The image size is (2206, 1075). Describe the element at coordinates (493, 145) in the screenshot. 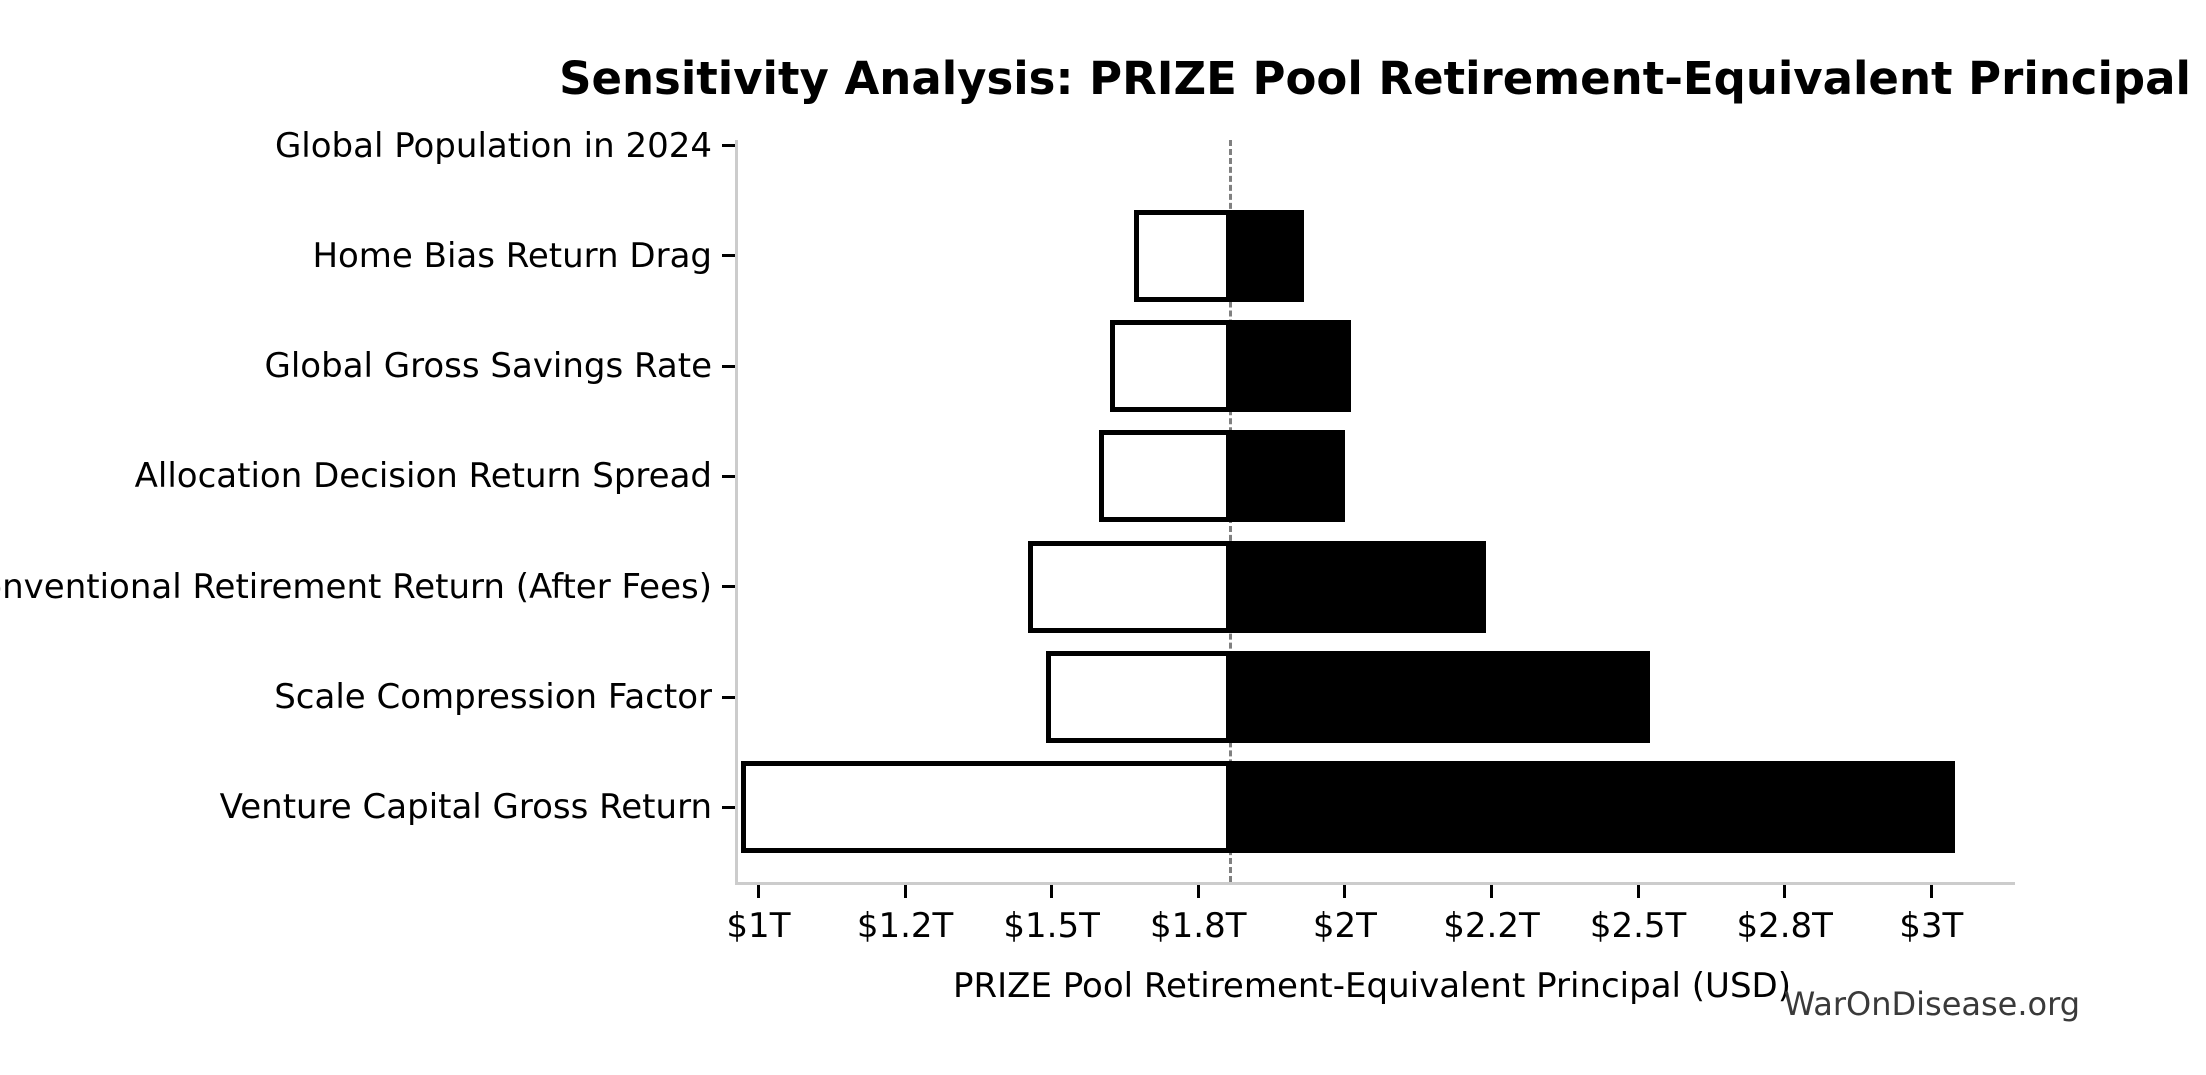

I see `y-tick-label: Global Population in 2024` at that location.